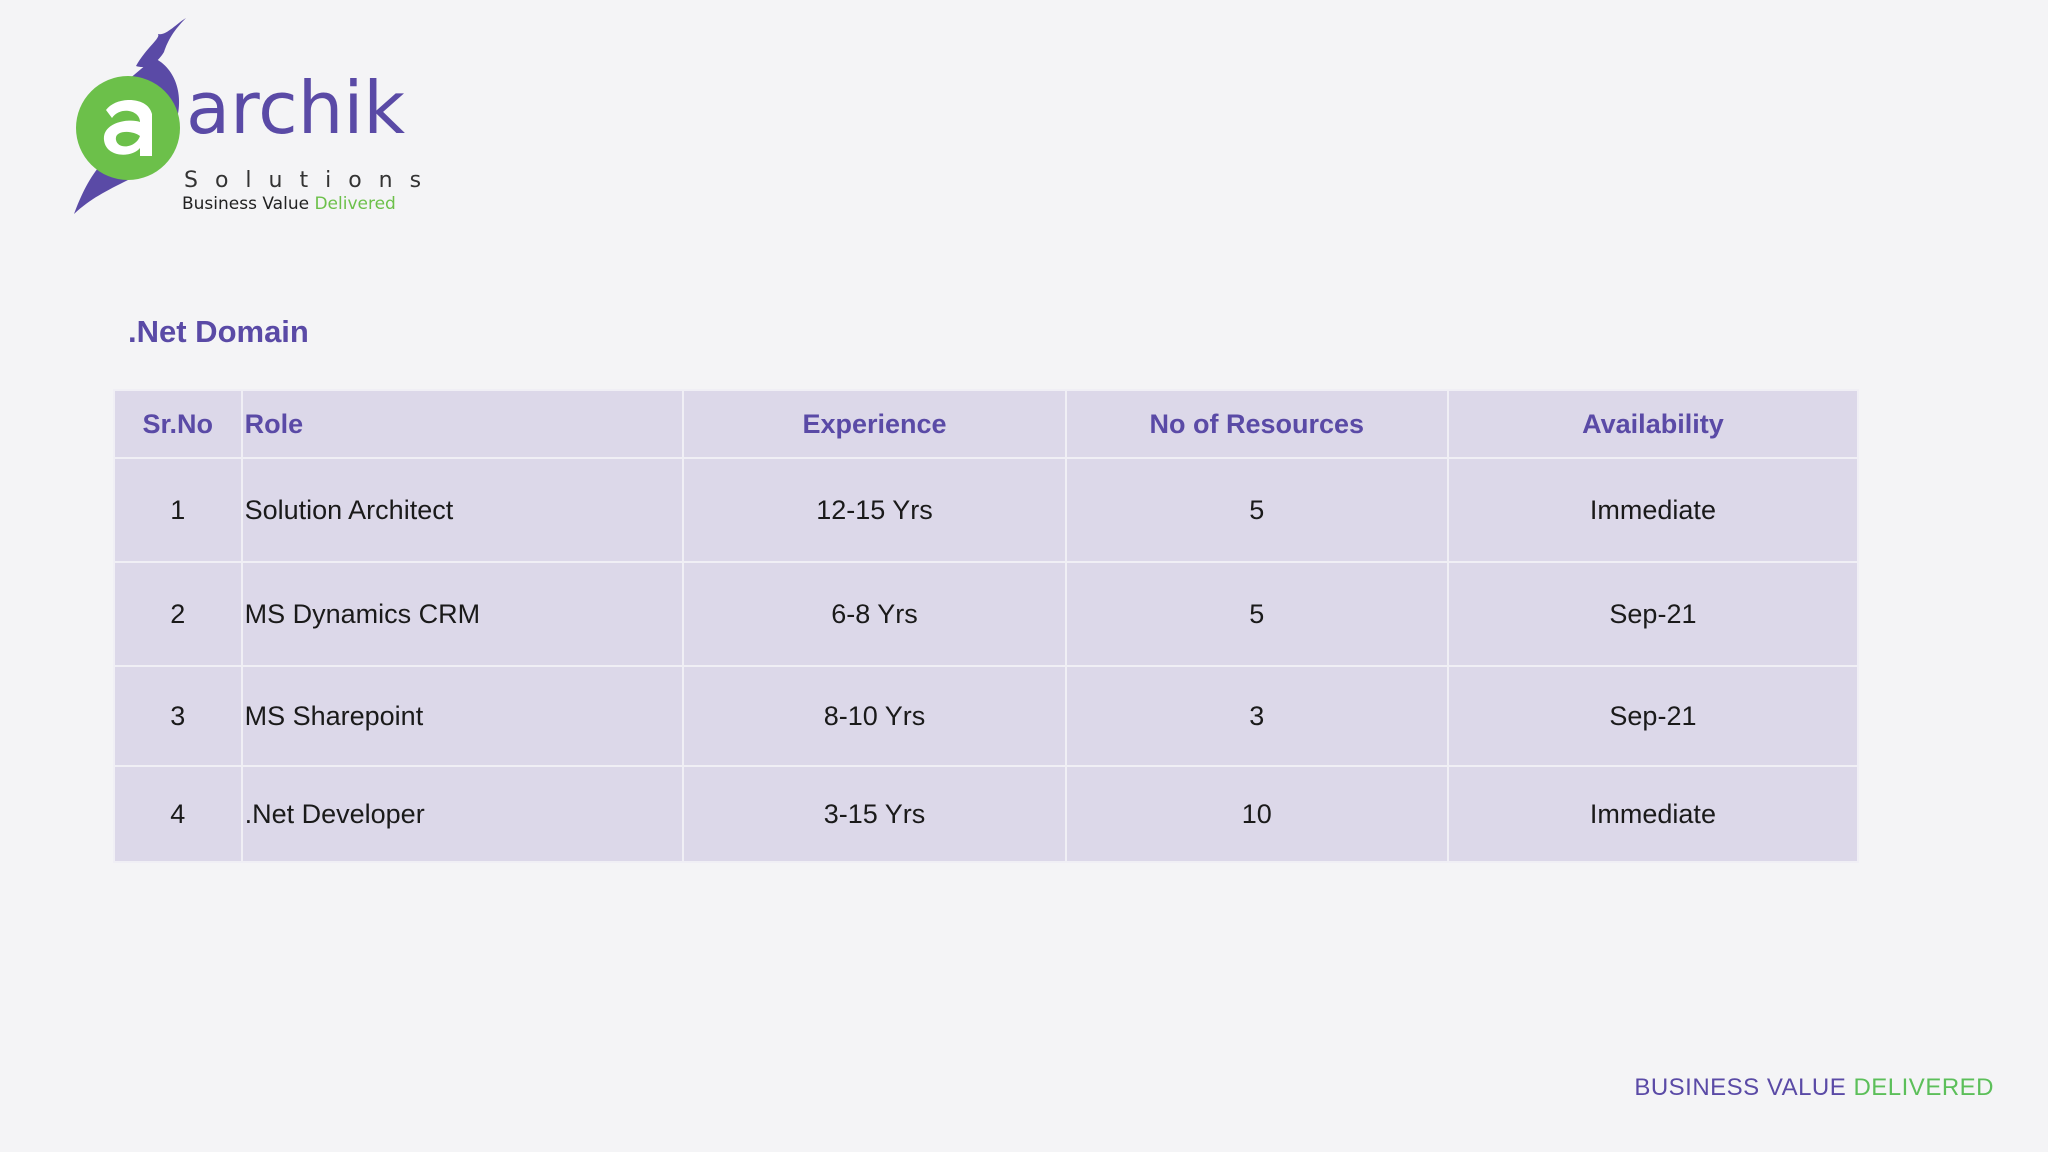 Image resolution: width=2048 pixels, height=1152 pixels. I want to click on table-row: 4 .Net Developer 3-15 Yrs 10 Immediate, so click(986, 814).